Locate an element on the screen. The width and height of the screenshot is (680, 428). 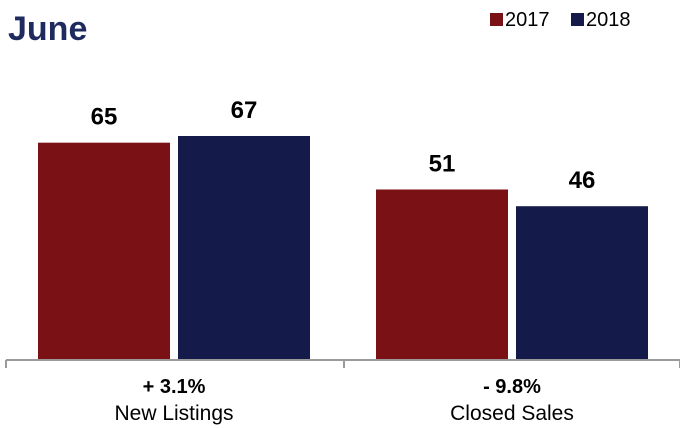
value-label-2017-0: 65 is located at coordinates (104, 117).